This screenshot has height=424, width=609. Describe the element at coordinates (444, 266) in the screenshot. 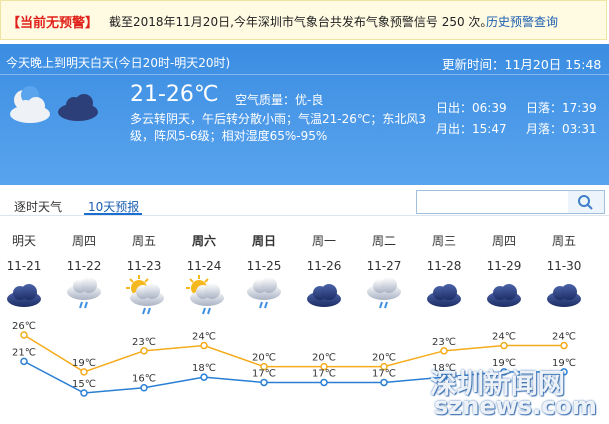

I see `date: 11-28` at that location.